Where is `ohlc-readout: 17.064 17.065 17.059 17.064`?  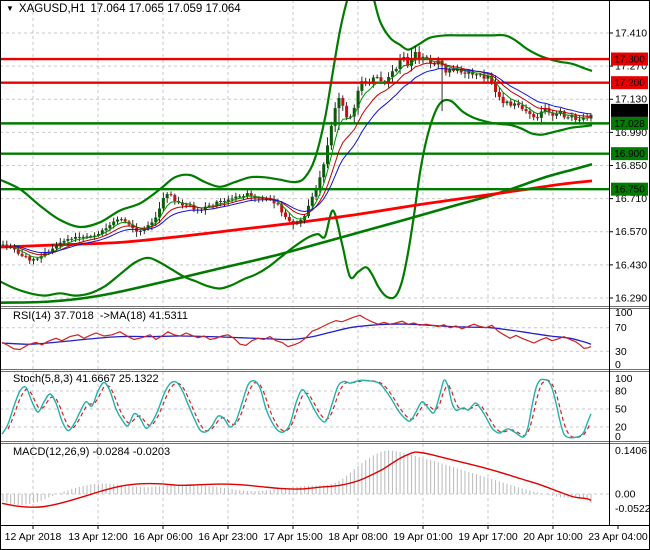 ohlc-readout: 17.064 17.065 17.059 17.064 is located at coordinates (165, 9).